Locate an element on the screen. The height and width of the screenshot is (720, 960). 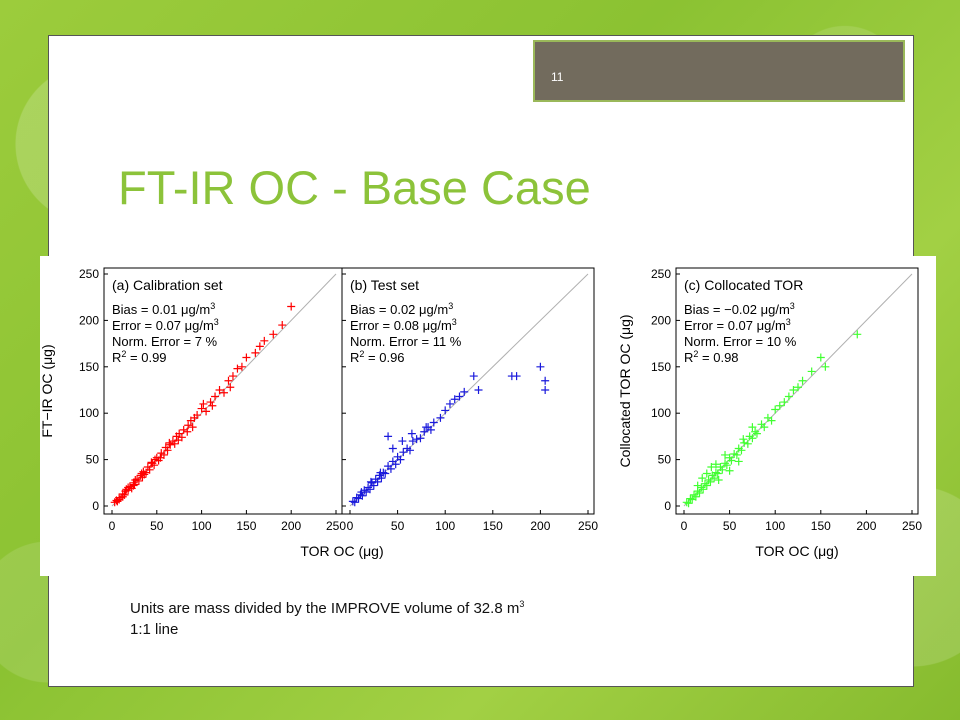
stat-label: Error = 0.08 μg/m3 is located at coordinates (403, 325).